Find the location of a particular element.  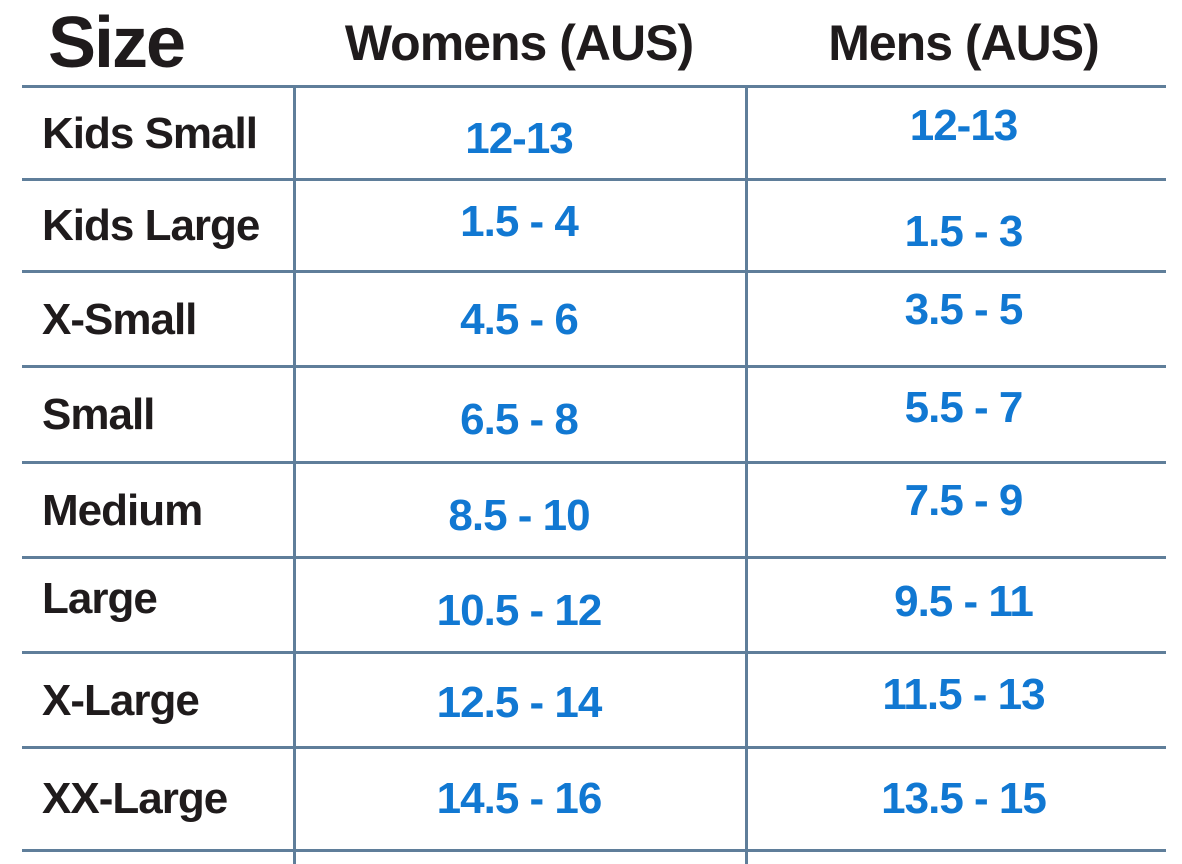

mens-value: 7.5 - 9 is located at coordinates (964, 500).